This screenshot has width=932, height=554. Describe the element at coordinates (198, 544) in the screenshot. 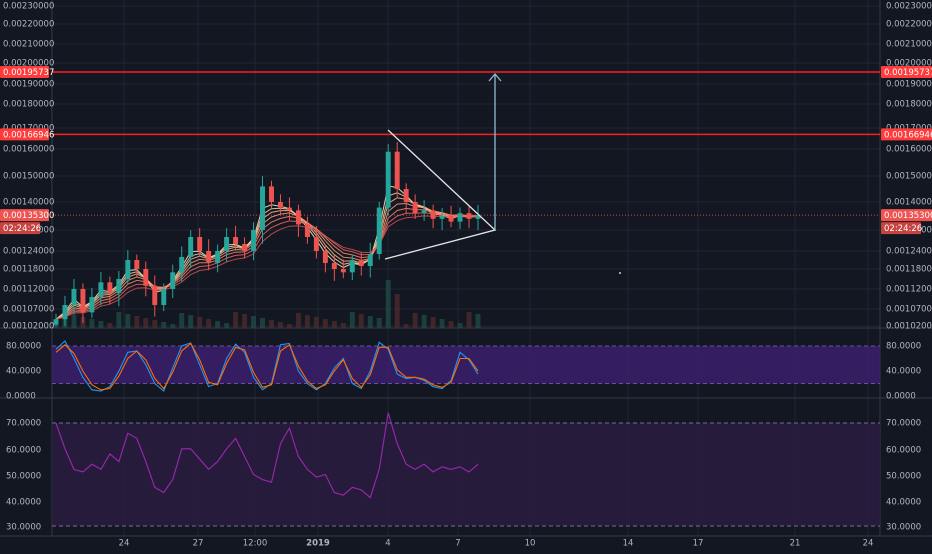

I see `time-tick-label: 27` at that location.